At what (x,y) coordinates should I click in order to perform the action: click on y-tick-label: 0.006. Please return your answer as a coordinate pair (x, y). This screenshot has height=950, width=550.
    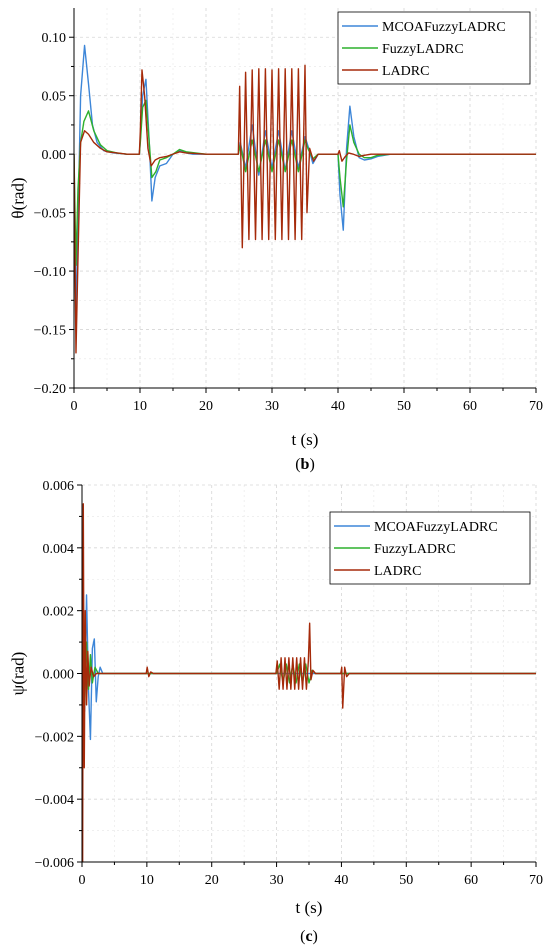
    Looking at the image, I should click on (59, 486).